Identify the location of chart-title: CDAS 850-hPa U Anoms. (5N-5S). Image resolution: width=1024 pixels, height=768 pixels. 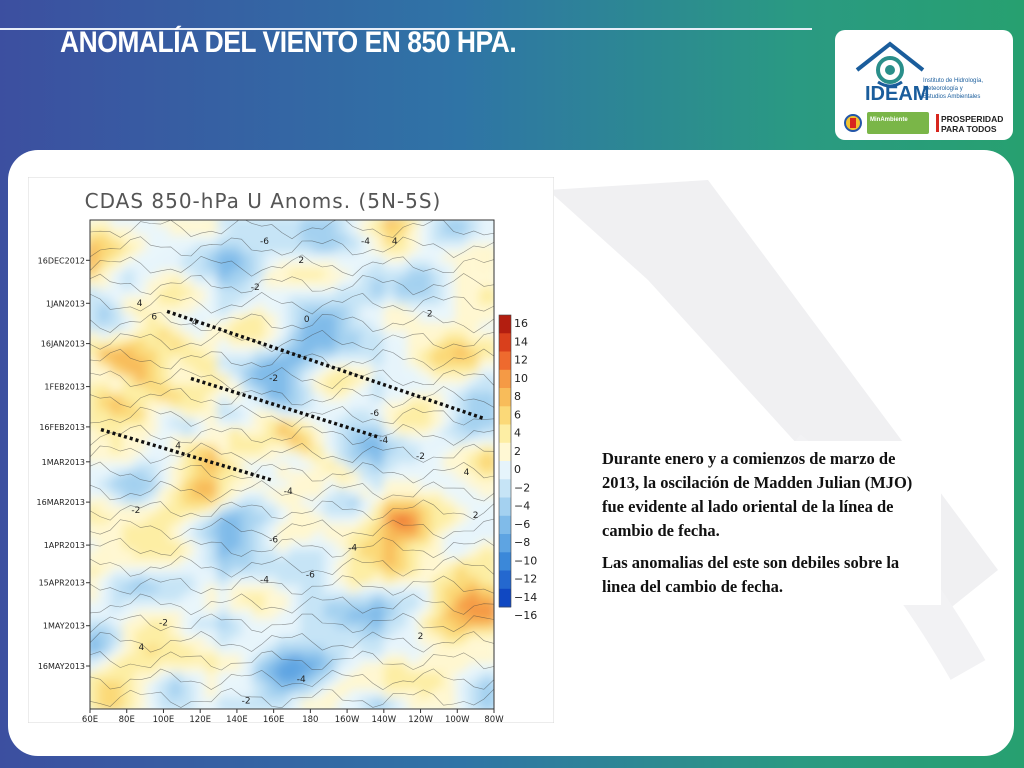
(263, 201).